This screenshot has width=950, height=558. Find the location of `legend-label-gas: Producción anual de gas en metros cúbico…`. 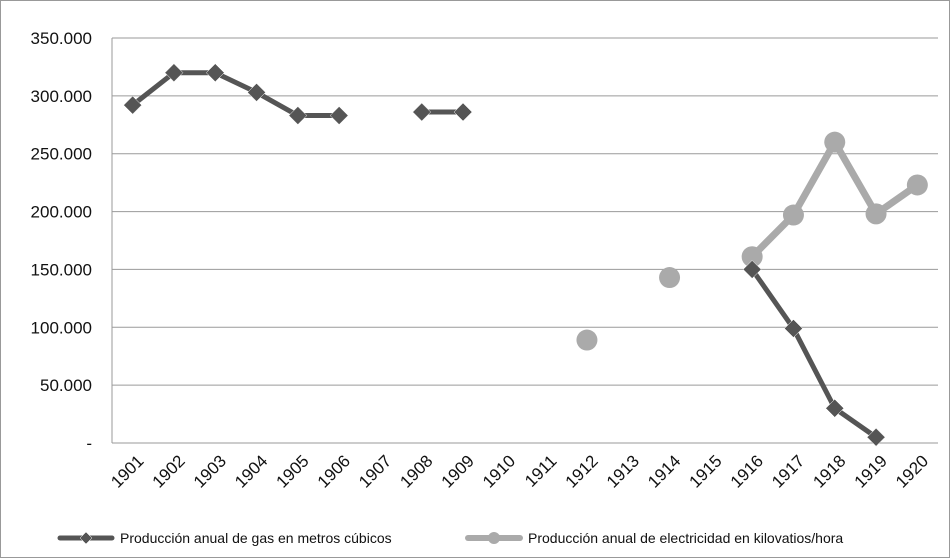

legend-label-gas: Producción anual de gas en metros cúbico… is located at coordinates (256, 538).